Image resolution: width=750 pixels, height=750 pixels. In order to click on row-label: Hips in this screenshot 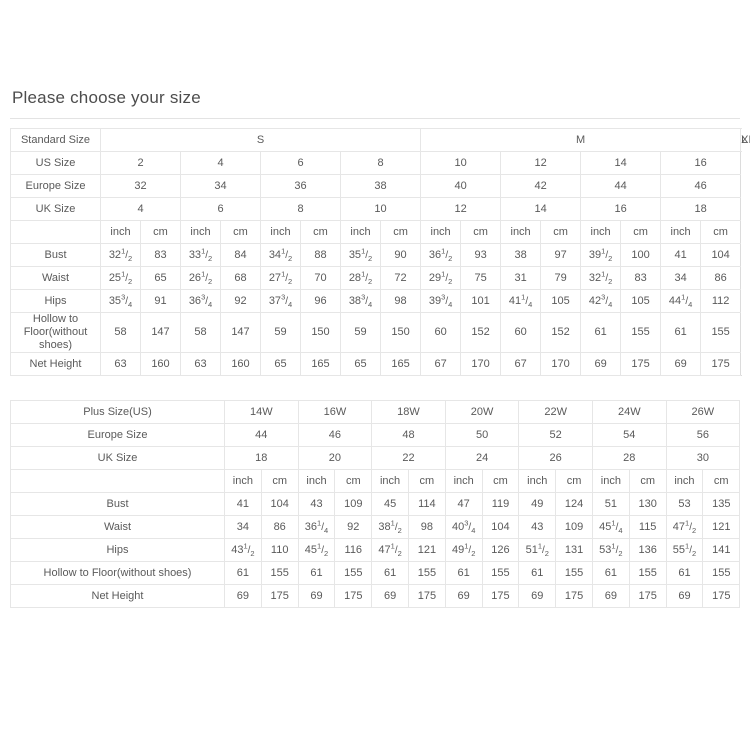, I will do `click(55, 301)`.